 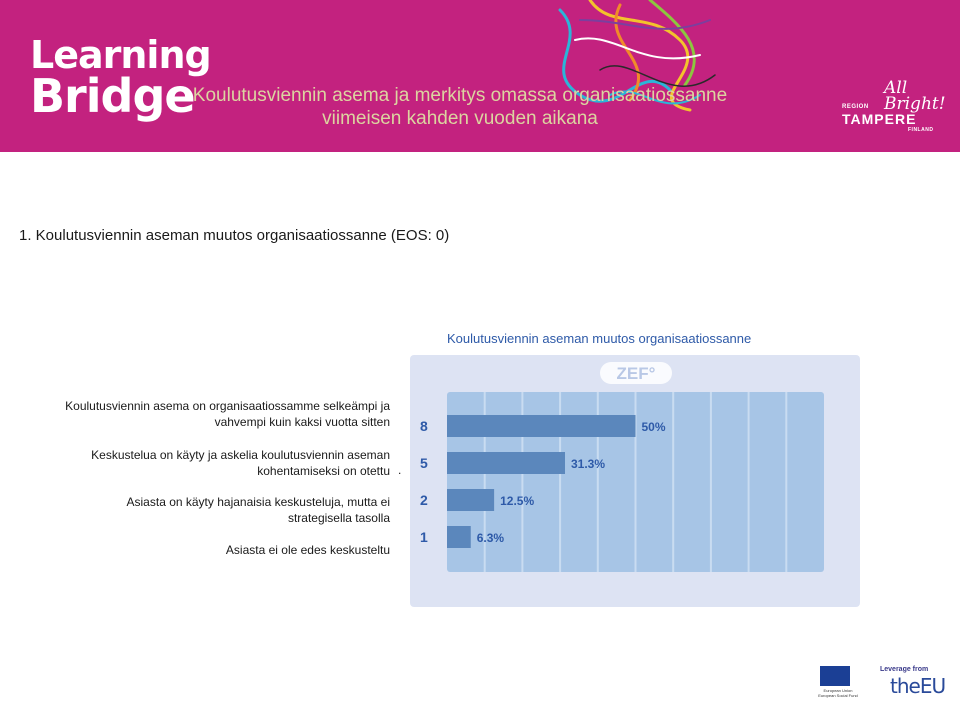 What do you see at coordinates (915, 96) in the screenshot?
I see `tampere-tagline: All Bright!` at bounding box center [915, 96].